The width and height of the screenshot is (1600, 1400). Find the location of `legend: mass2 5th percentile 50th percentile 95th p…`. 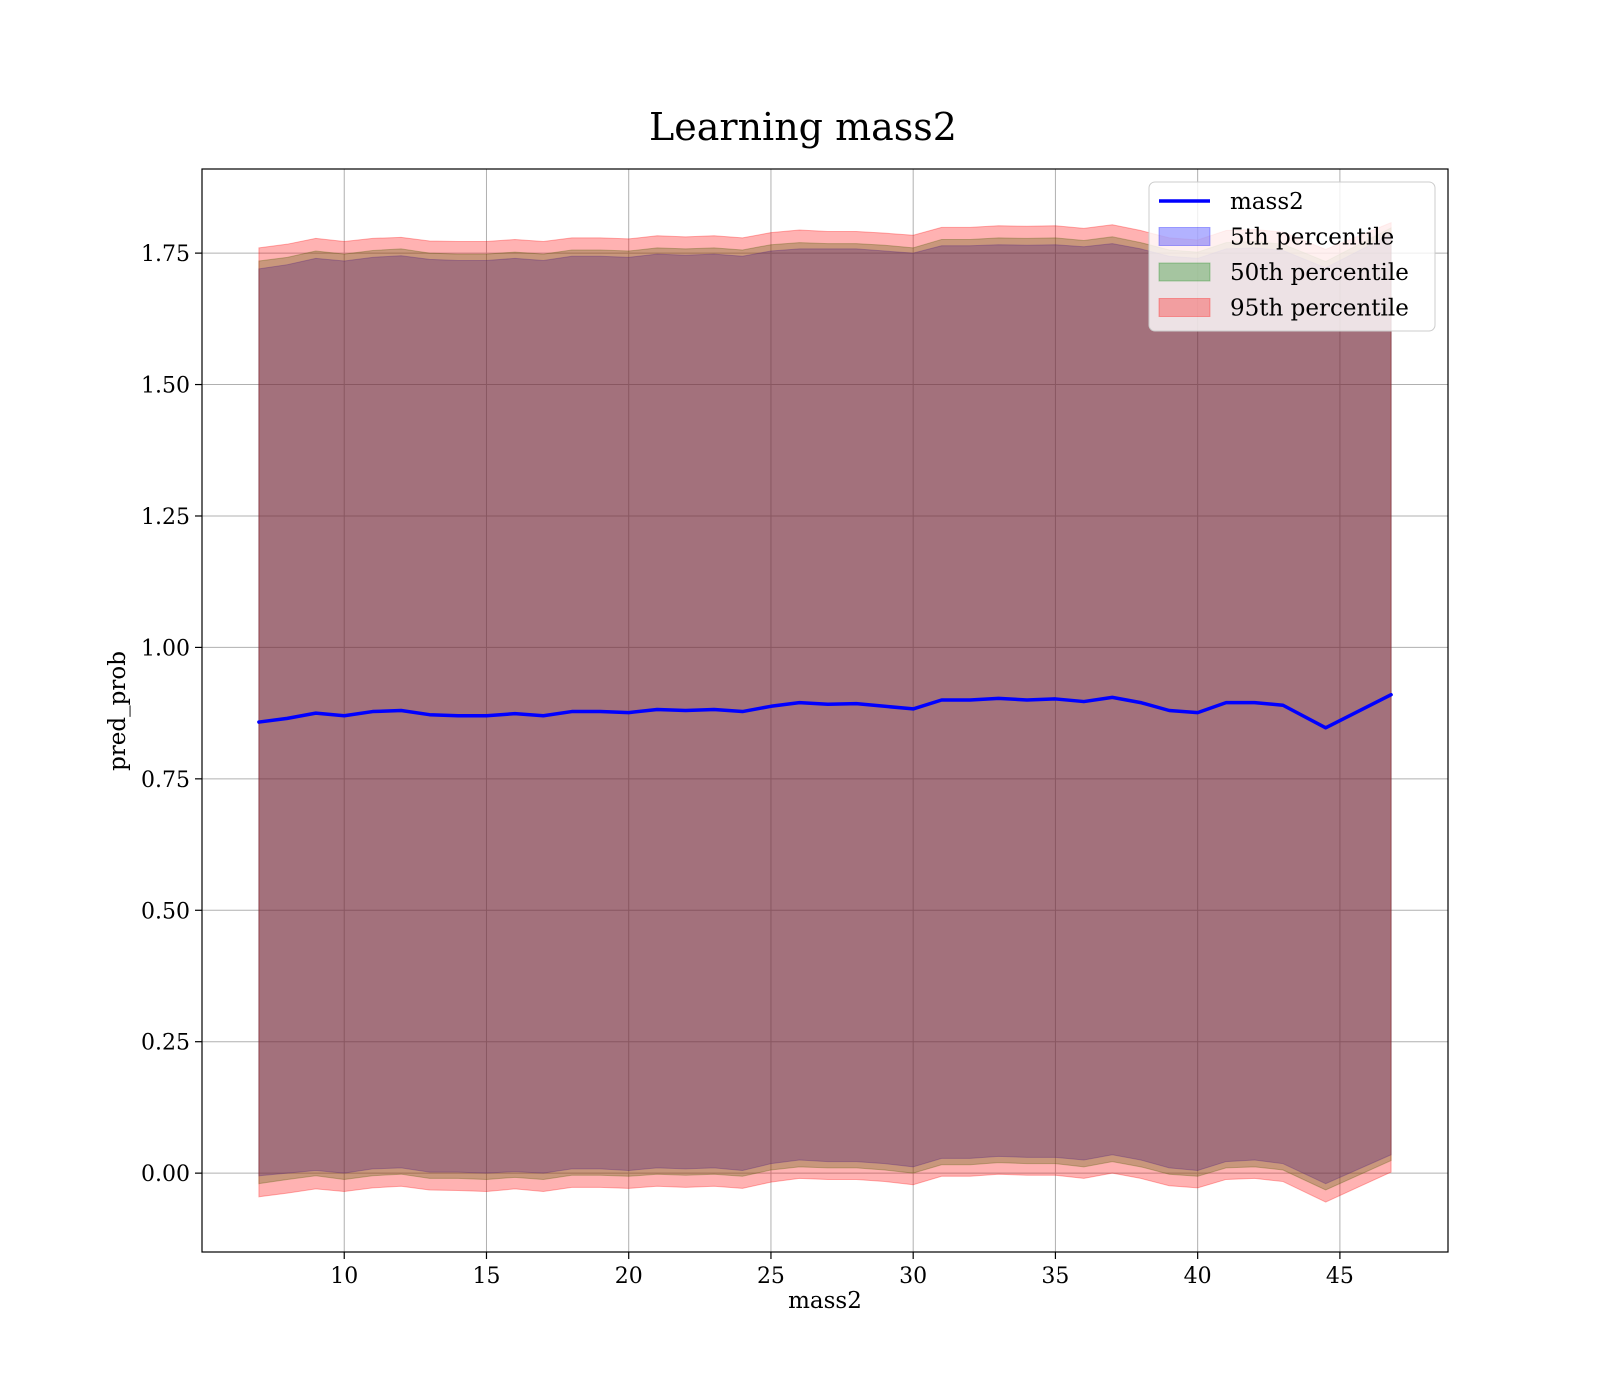

legend: mass2 5th percentile 50th percentile 95th p… is located at coordinates (1292, 256).